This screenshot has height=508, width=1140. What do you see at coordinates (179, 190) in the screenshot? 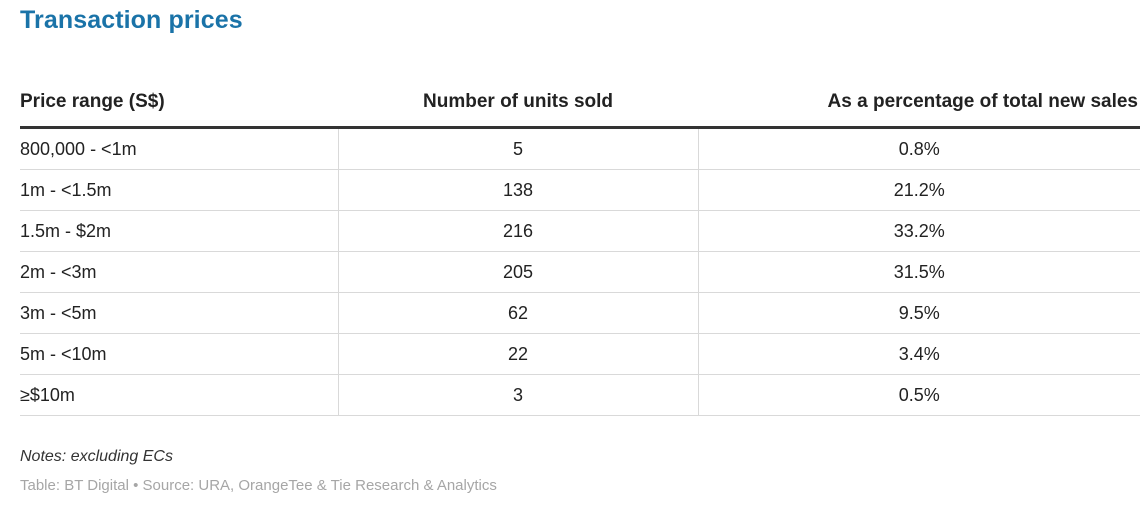
I see `cell-price-range: 1m - <1.5m` at bounding box center [179, 190].